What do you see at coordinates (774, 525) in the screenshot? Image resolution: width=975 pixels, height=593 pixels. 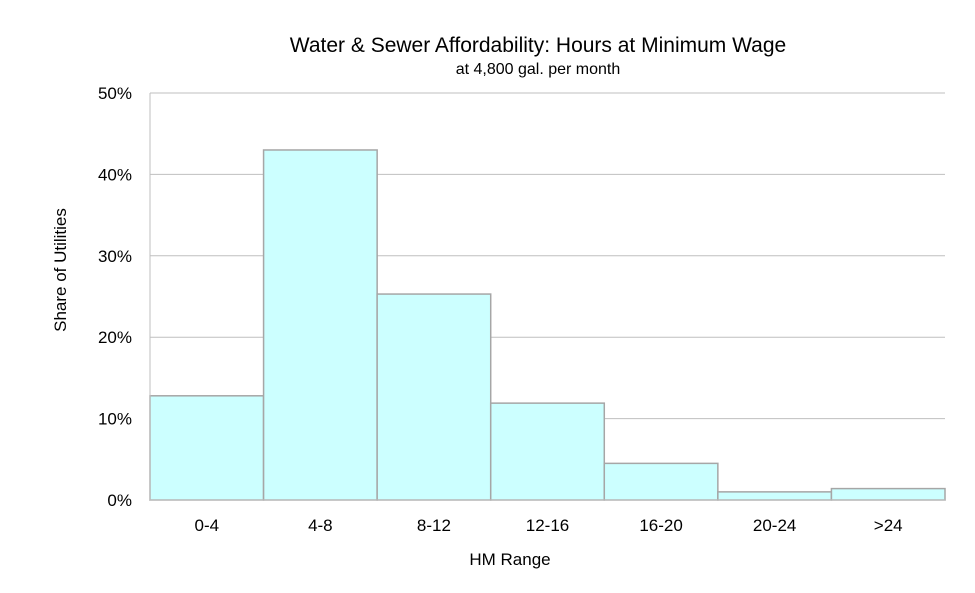 I see `x-tick-label: 20-24` at bounding box center [774, 525].